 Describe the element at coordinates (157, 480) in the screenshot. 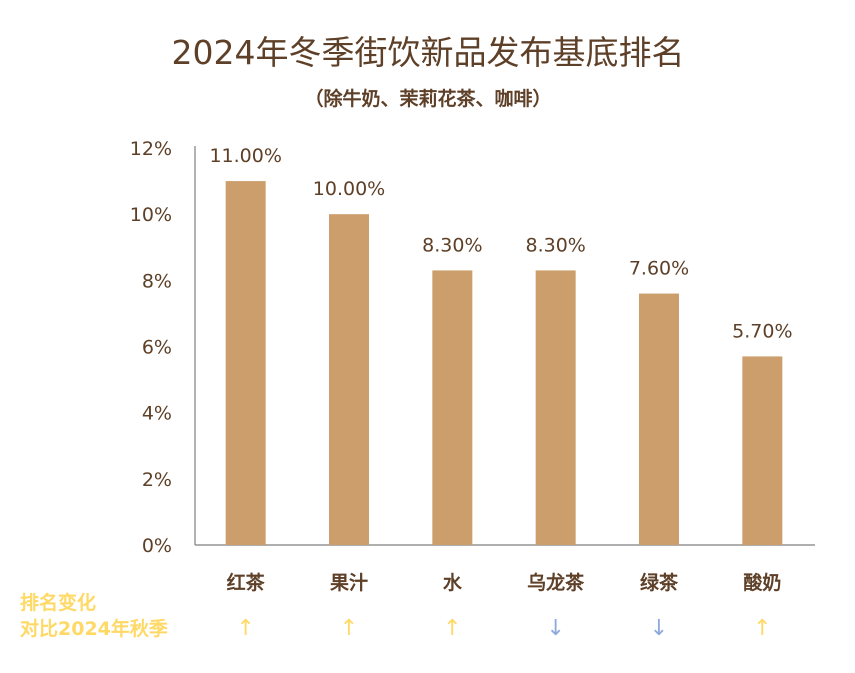

I see `y-tick-label: 2%` at that location.